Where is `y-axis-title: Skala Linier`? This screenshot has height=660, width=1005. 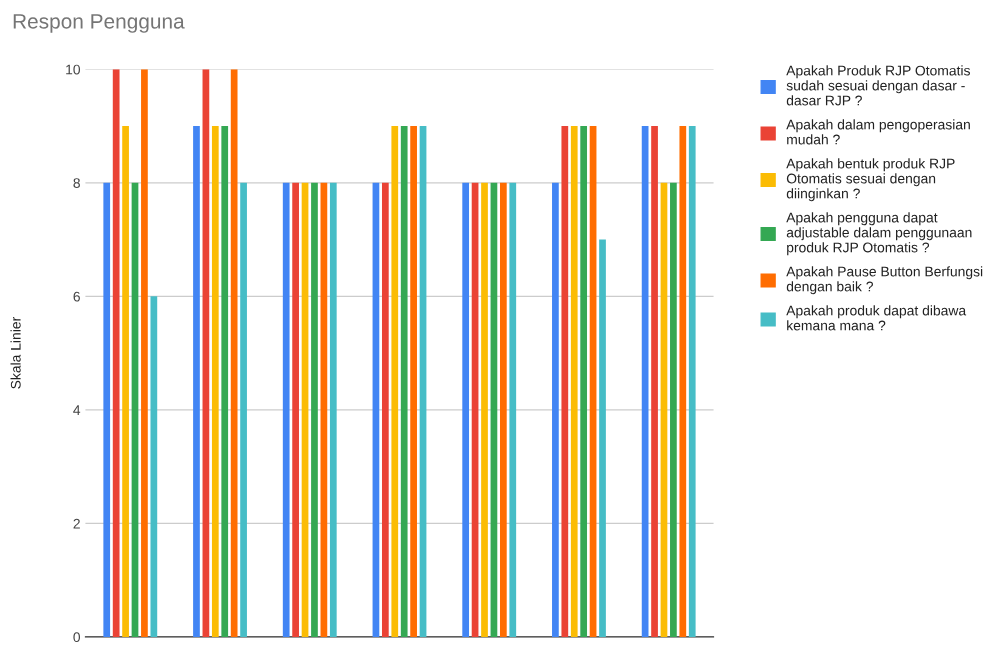 y-axis-title: Skala Linier is located at coordinates (15, 353).